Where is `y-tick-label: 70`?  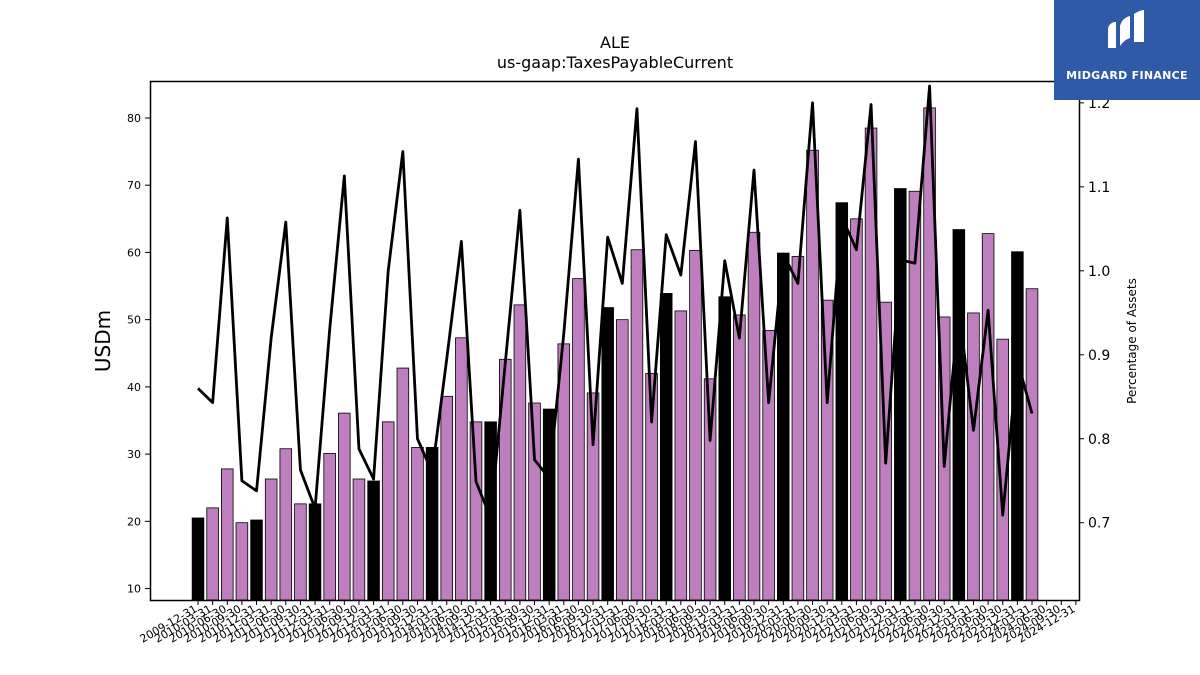 y-tick-label: 70 is located at coordinates (134, 185).